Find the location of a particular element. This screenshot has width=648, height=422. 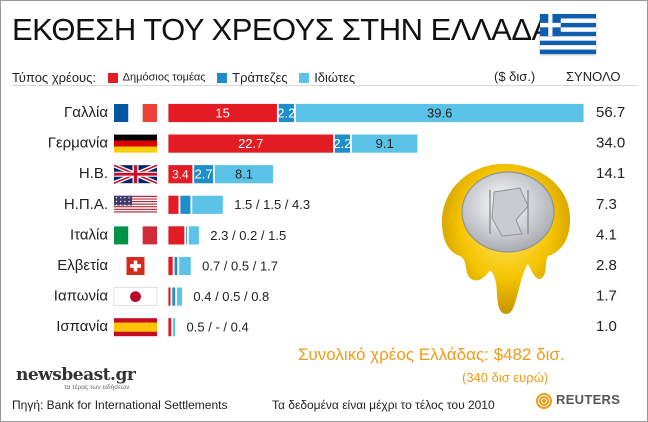

total-value: 56.7 is located at coordinates (610, 112).